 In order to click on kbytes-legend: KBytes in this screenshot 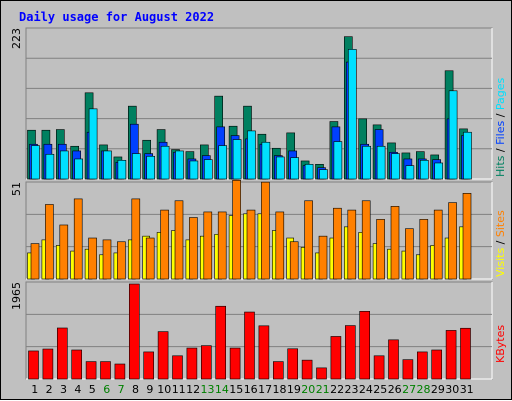, I will do `click(500, 344)`.